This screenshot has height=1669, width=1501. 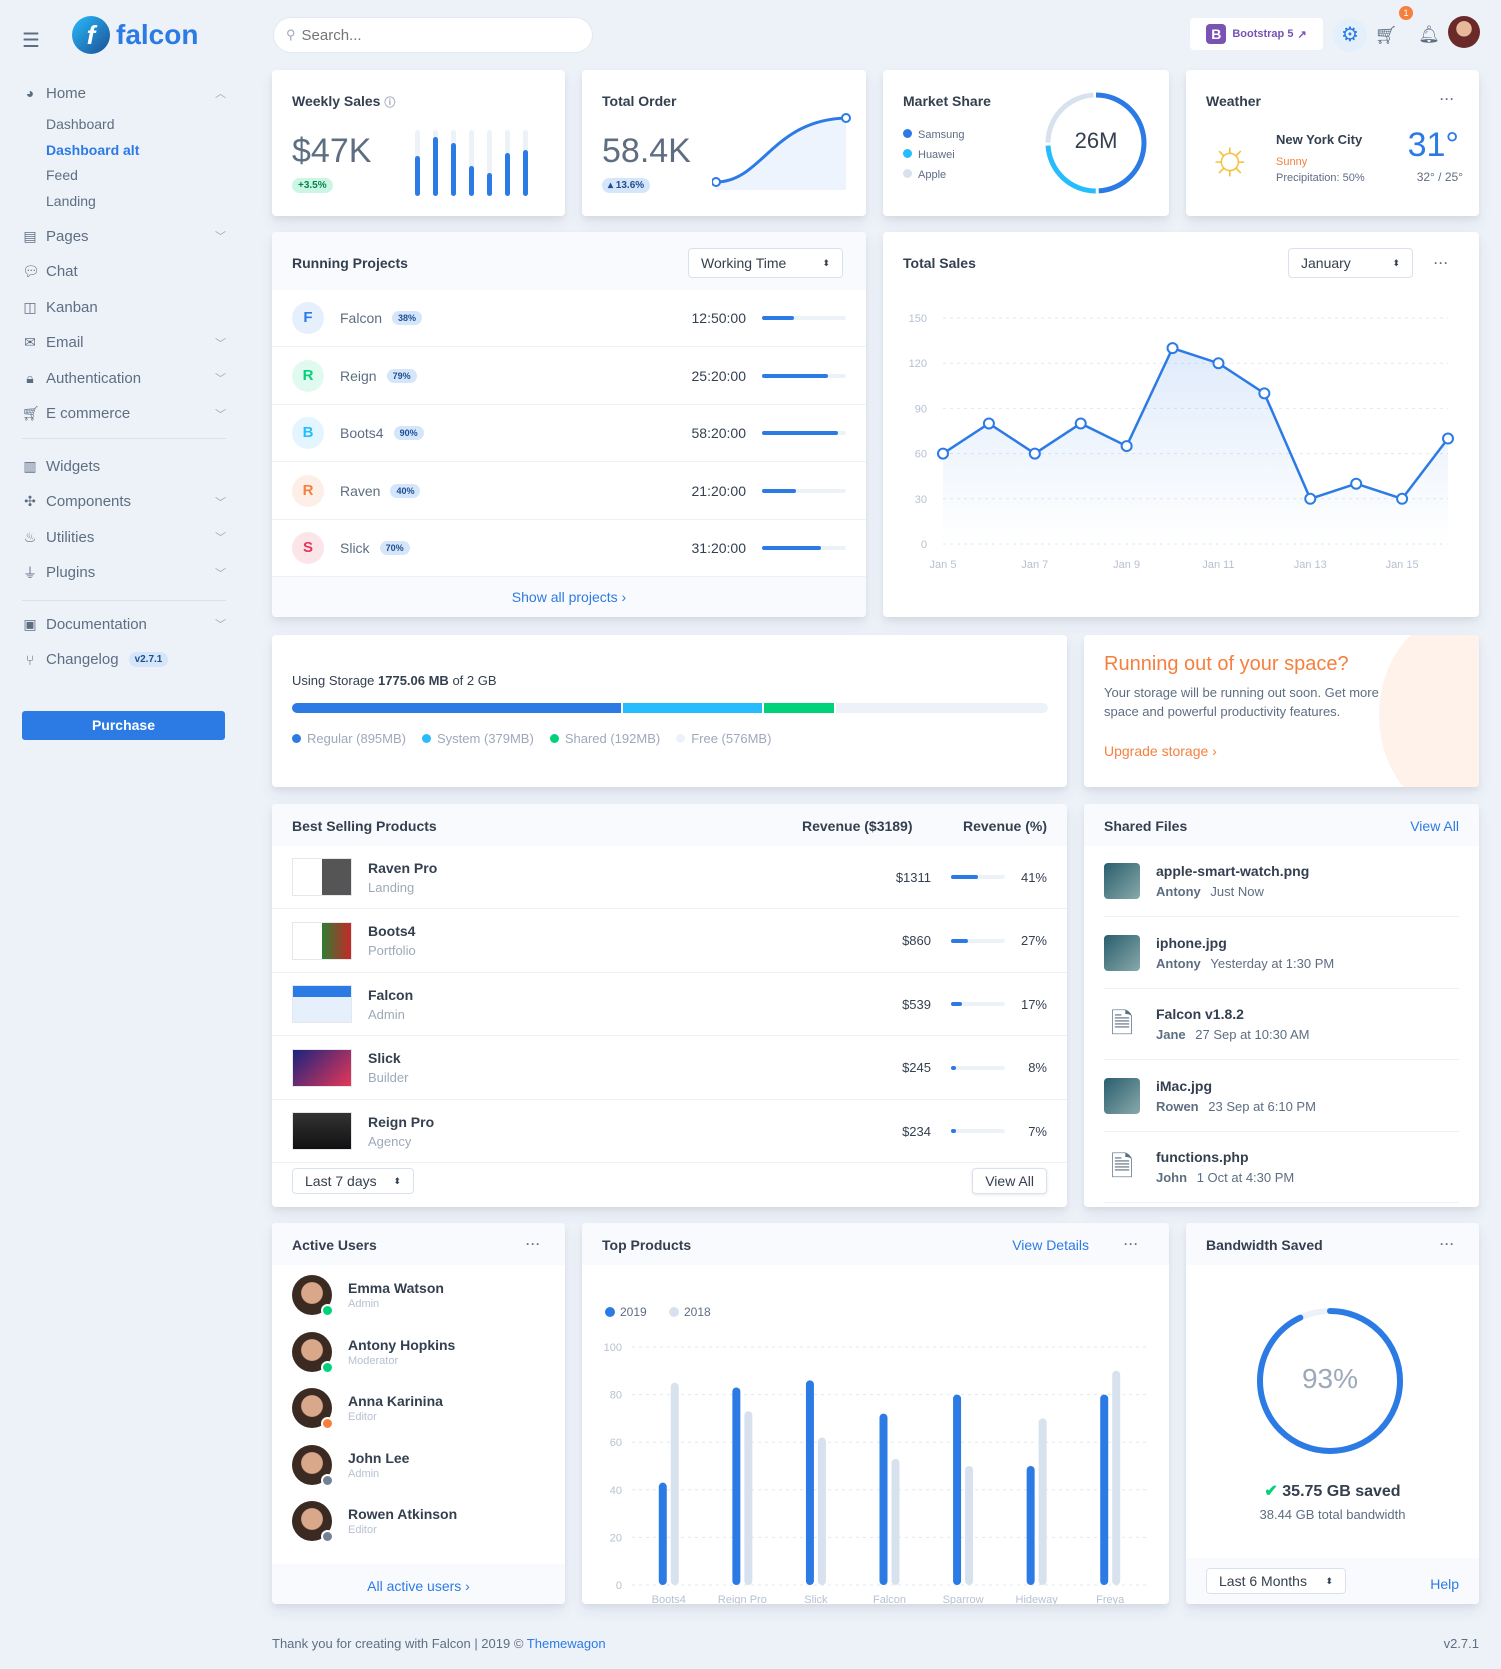 What do you see at coordinates (124, 378) in the screenshot?
I see `sidebar-item-authentication: 🔒︎ Authentication ﹀` at bounding box center [124, 378].